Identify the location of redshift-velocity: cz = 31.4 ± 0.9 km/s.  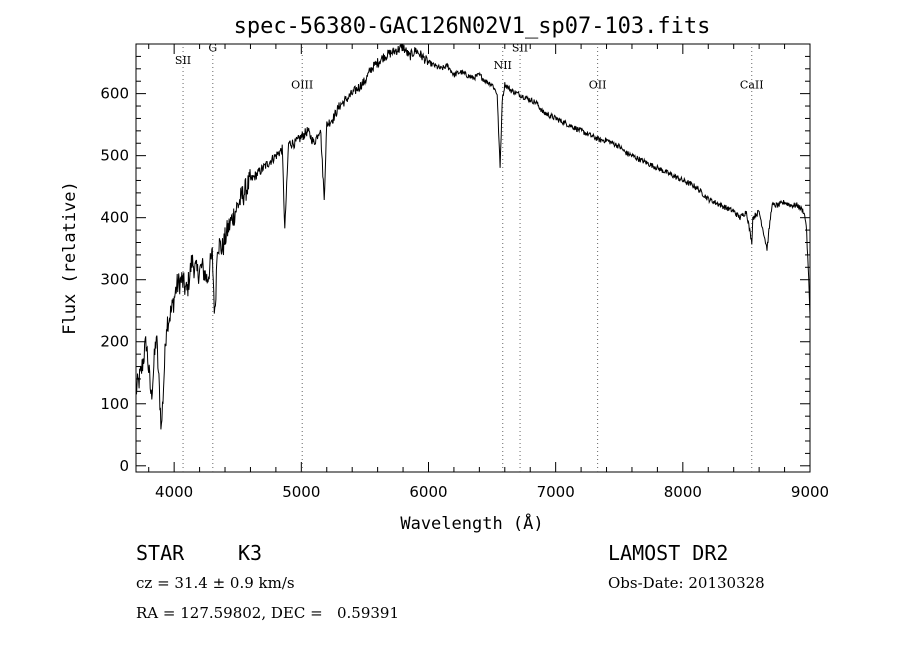
(215, 583).